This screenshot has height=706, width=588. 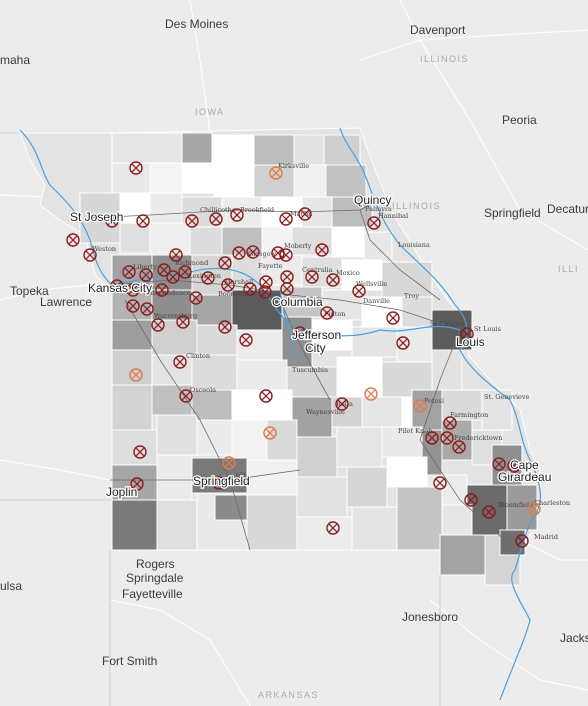 I want to click on town-label: Fulton, so click(x=335, y=314).